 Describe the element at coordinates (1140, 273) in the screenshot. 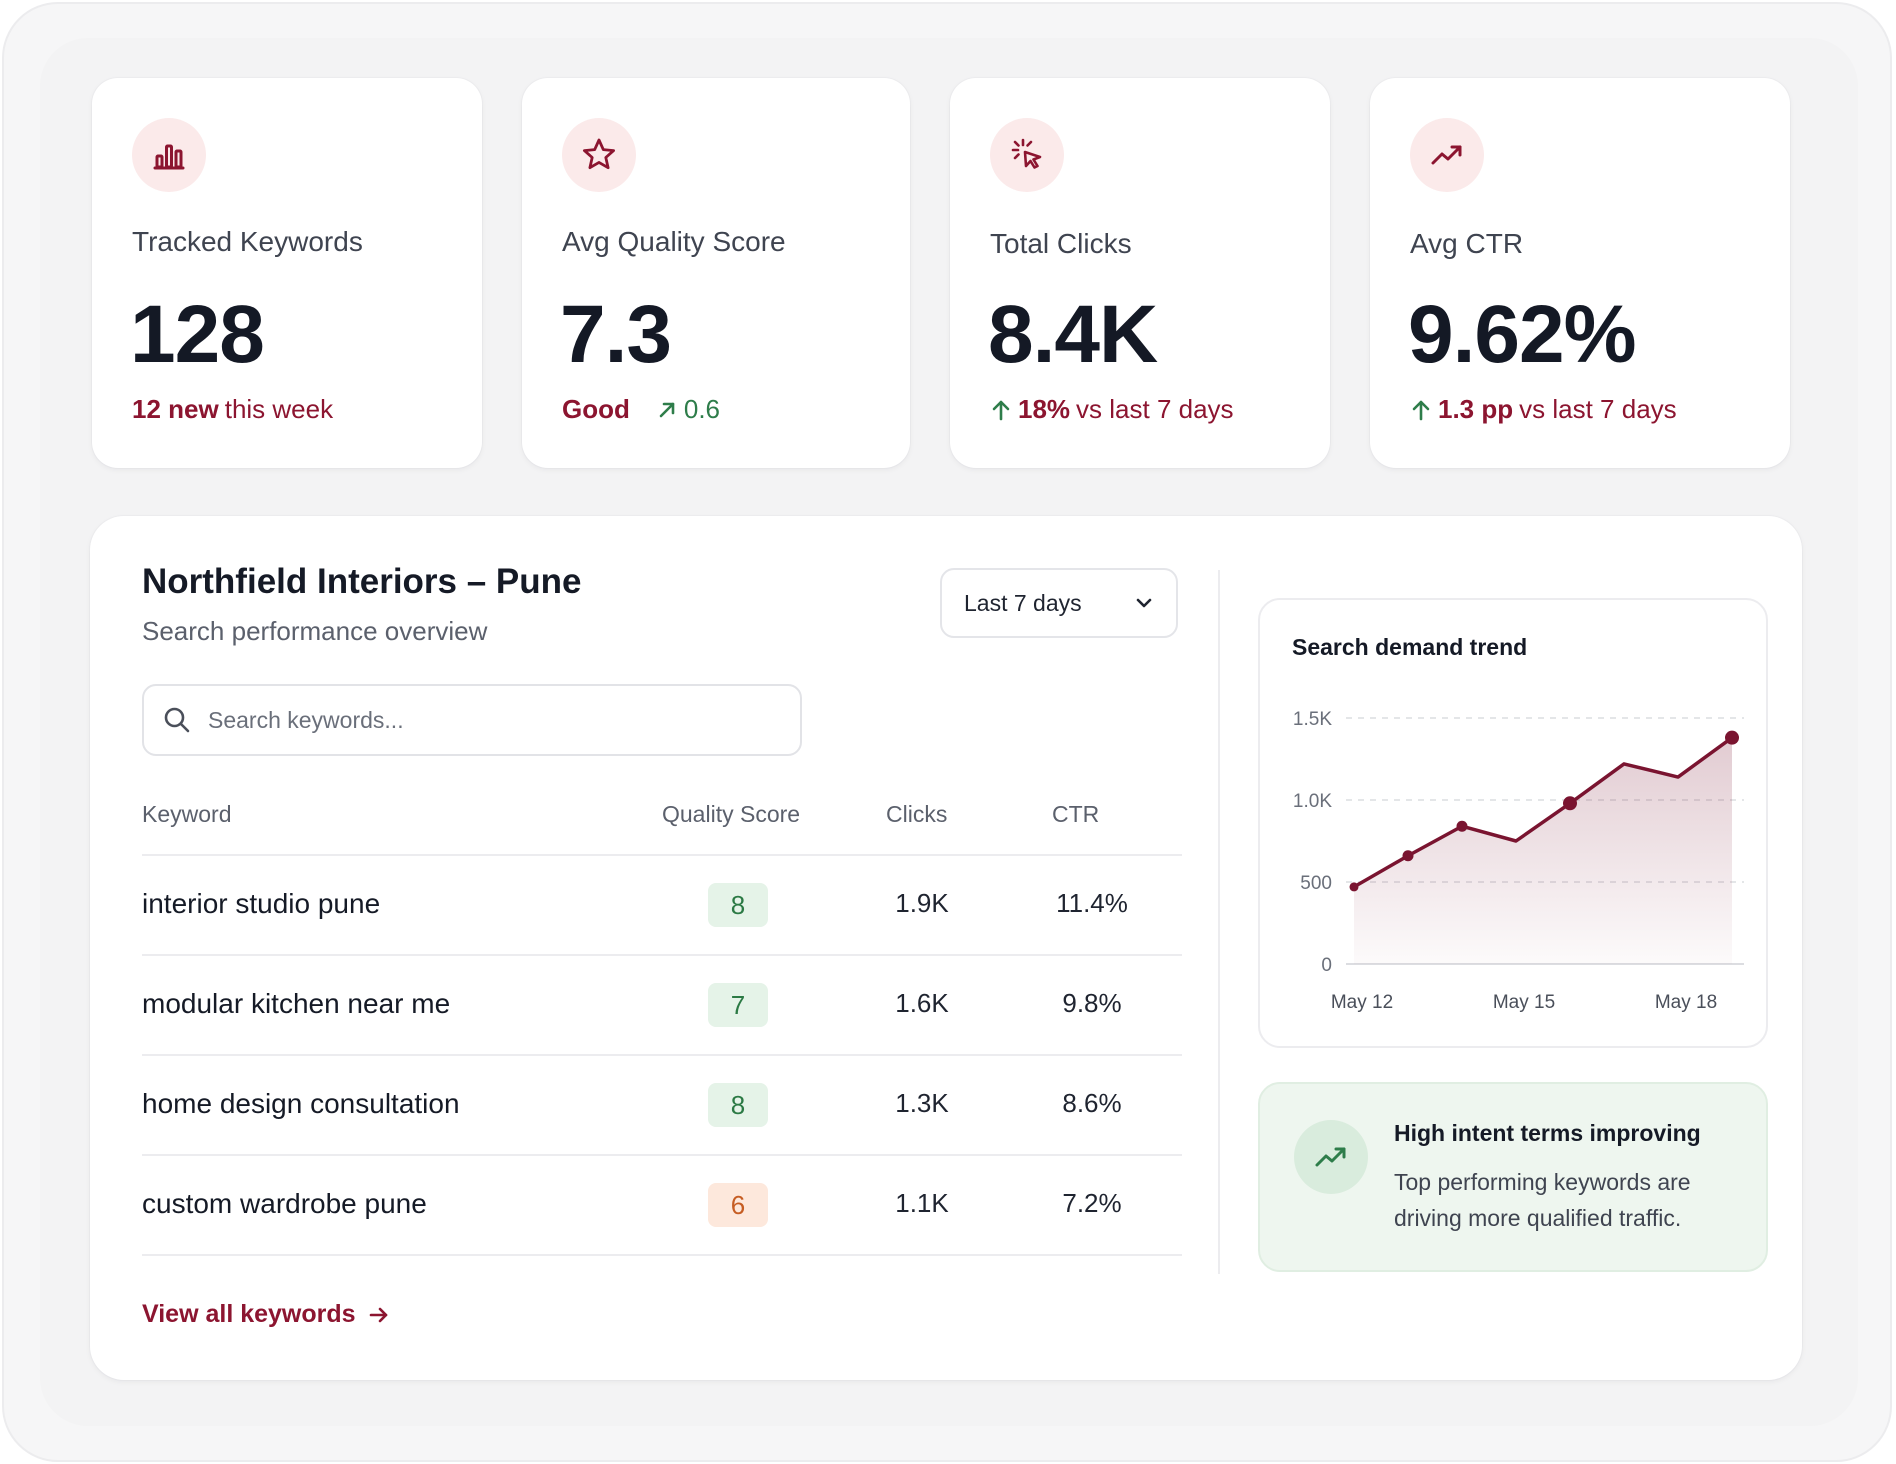

I see `stat-card-total-clicks: Total Clicks 8.4K 18% vs last 7 days` at that location.